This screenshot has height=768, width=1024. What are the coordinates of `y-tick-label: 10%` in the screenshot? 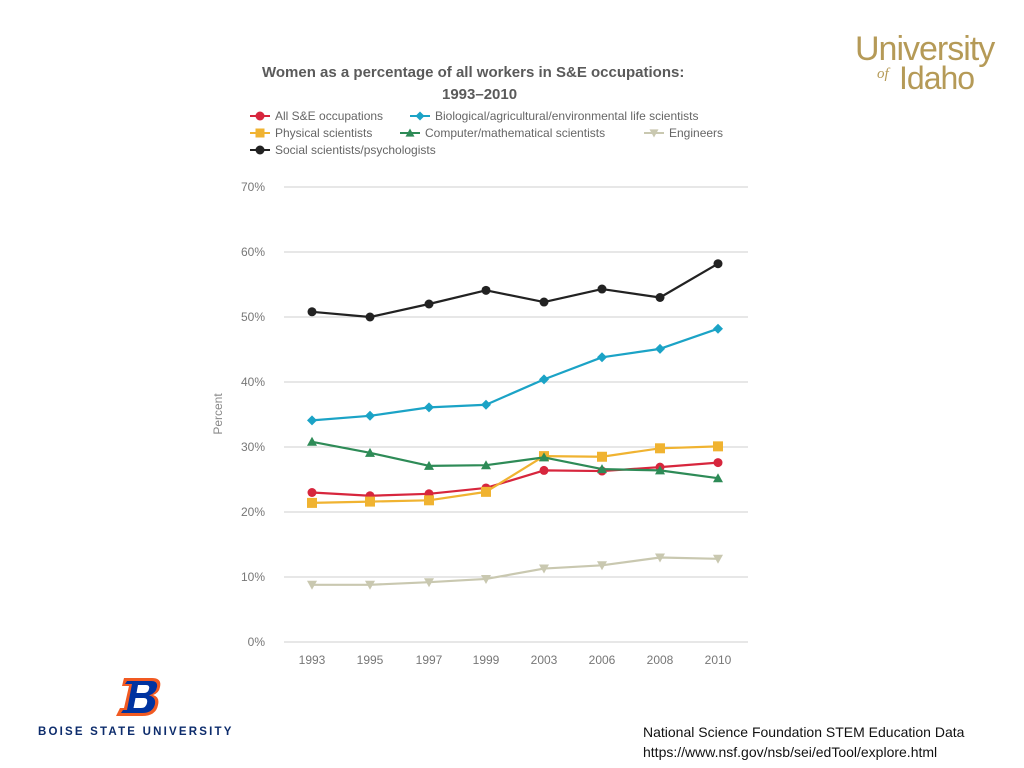 It's located at (253, 577).